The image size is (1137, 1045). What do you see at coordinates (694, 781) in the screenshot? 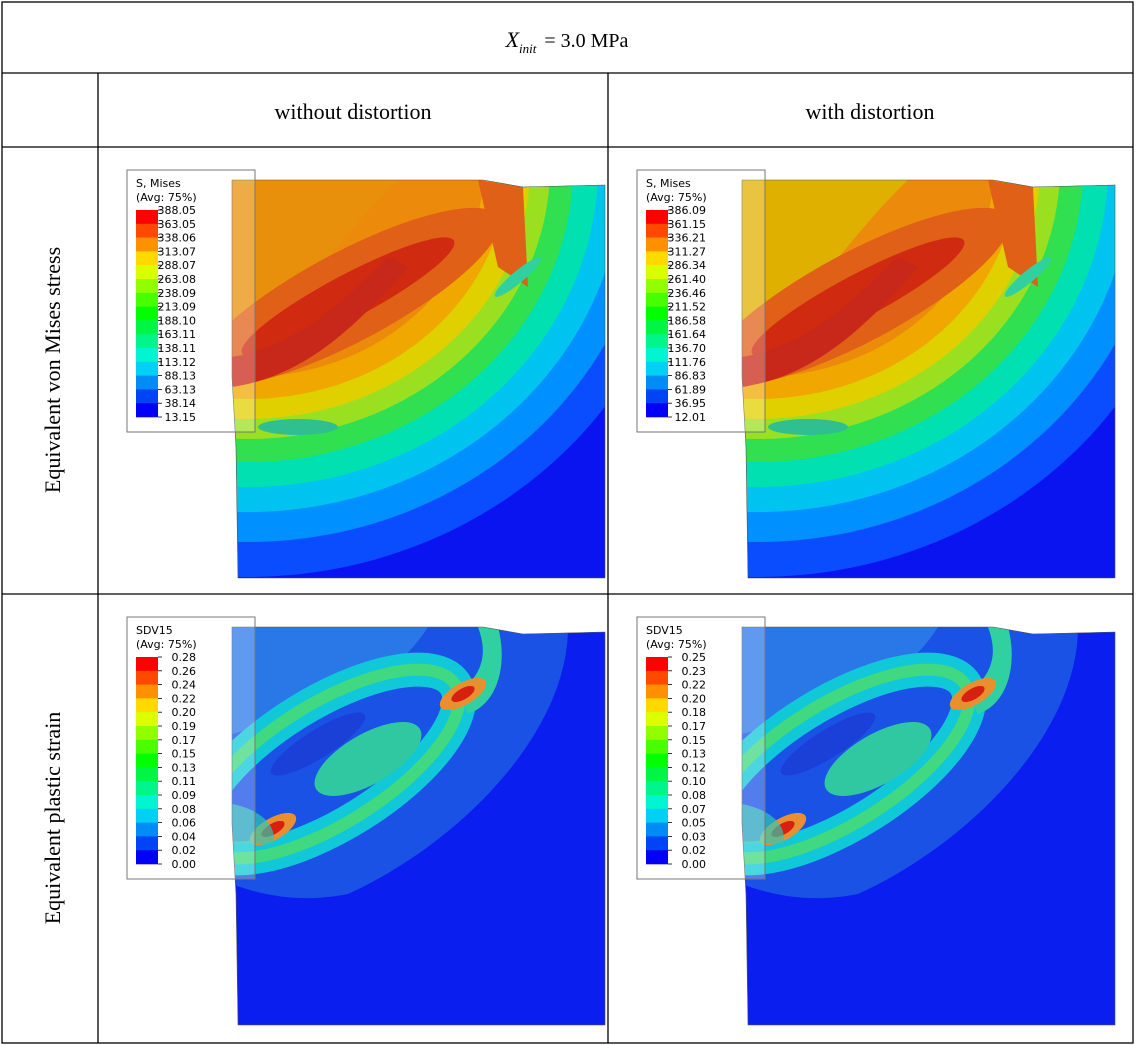
I see `legend-value: 0.10` at bounding box center [694, 781].